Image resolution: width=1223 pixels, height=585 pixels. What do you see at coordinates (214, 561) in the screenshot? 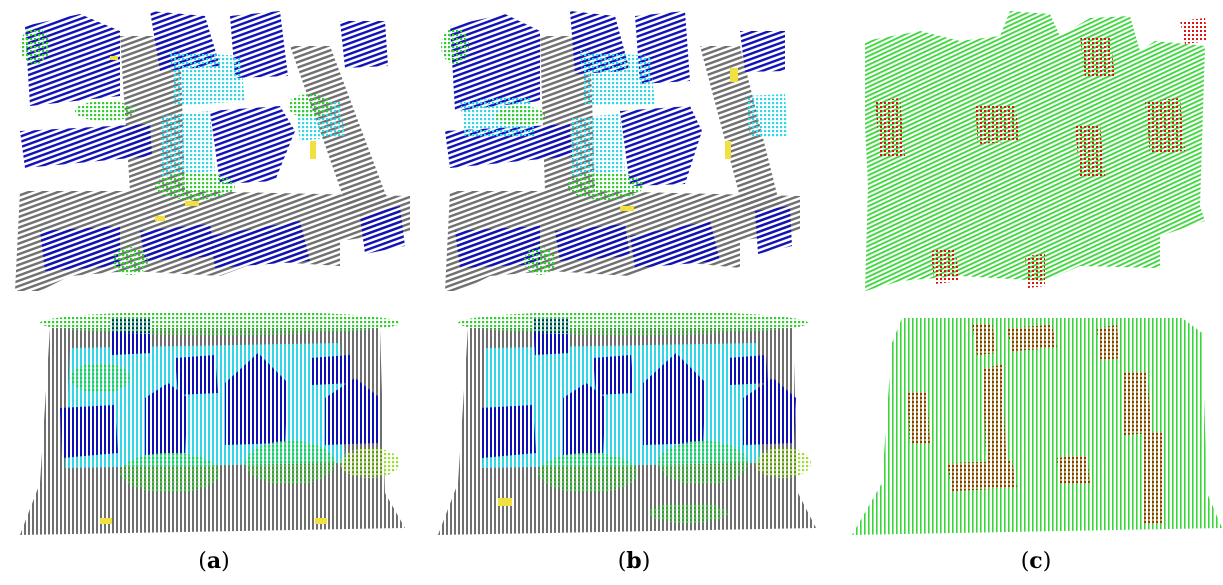
I see `subfigure-label-a: (a)` at bounding box center [214, 561].